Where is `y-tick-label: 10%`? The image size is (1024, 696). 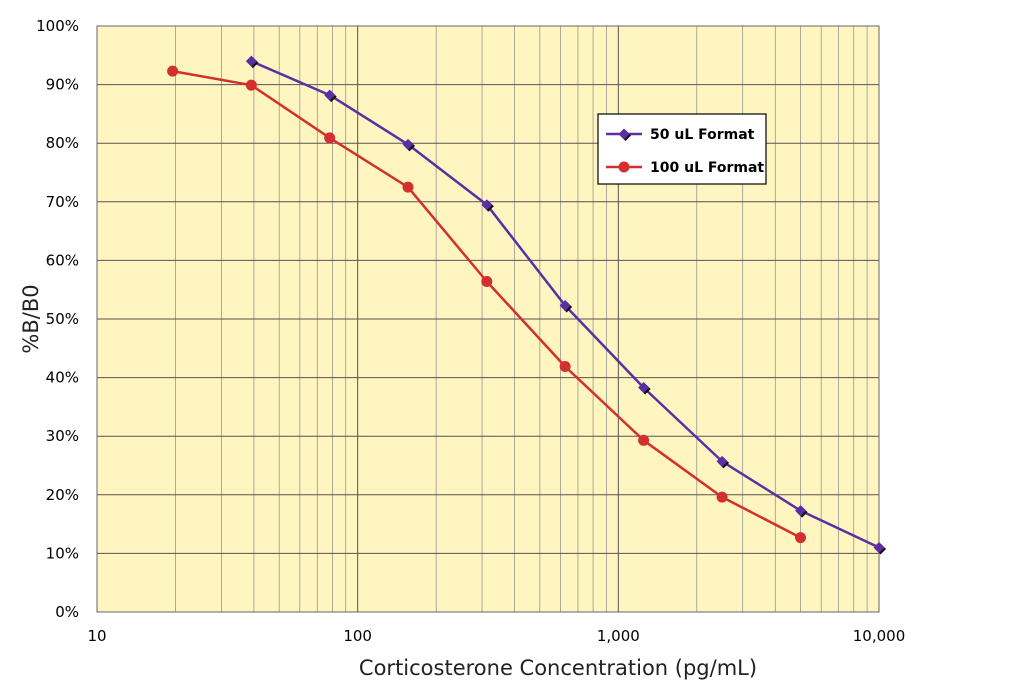 y-tick-label: 10% is located at coordinates (62, 553).